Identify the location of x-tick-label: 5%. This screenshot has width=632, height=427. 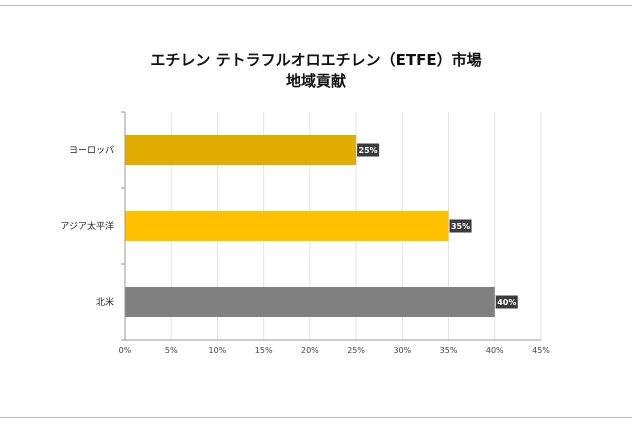
(171, 350).